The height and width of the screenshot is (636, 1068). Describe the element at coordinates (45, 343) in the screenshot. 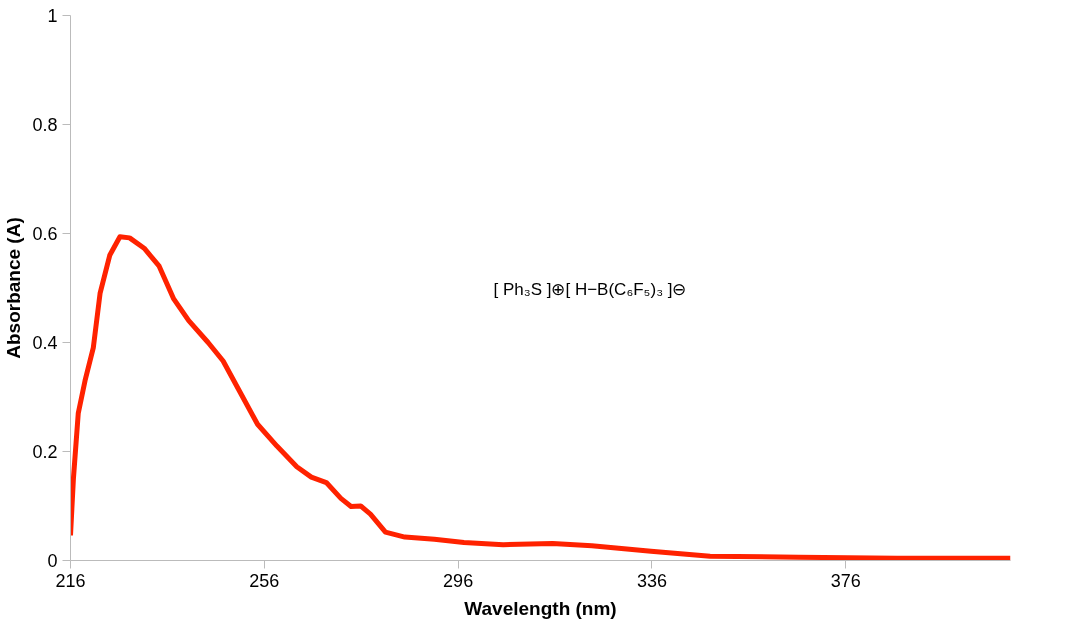

I see `y-tick-label: 0.4` at that location.